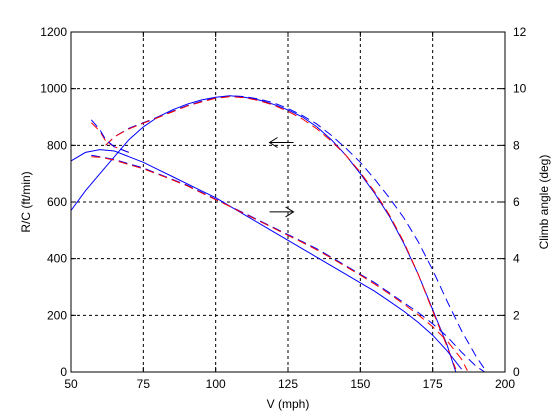 Image resolution: width=560 pixels, height=420 pixels. What do you see at coordinates (281, 142) in the screenshot?
I see `arrow-left-annotation` at bounding box center [281, 142].